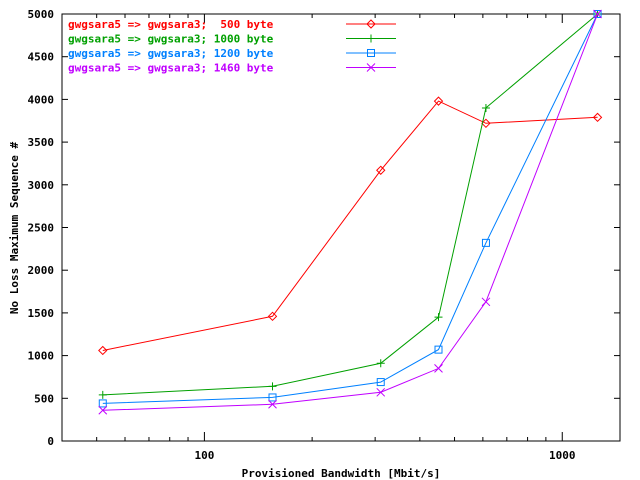 The height and width of the screenshot is (480, 640). I want to click on legend-label: gwgsara5 => gwgsara3; 1000 byte, so click(171, 39).